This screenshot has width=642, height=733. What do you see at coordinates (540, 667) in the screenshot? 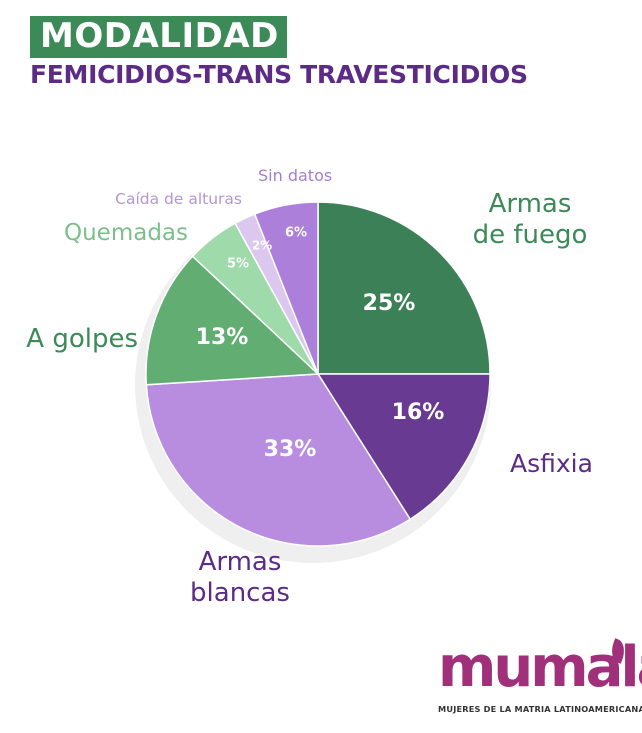
I see `logo-word: mumala` at bounding box center [540, 667].